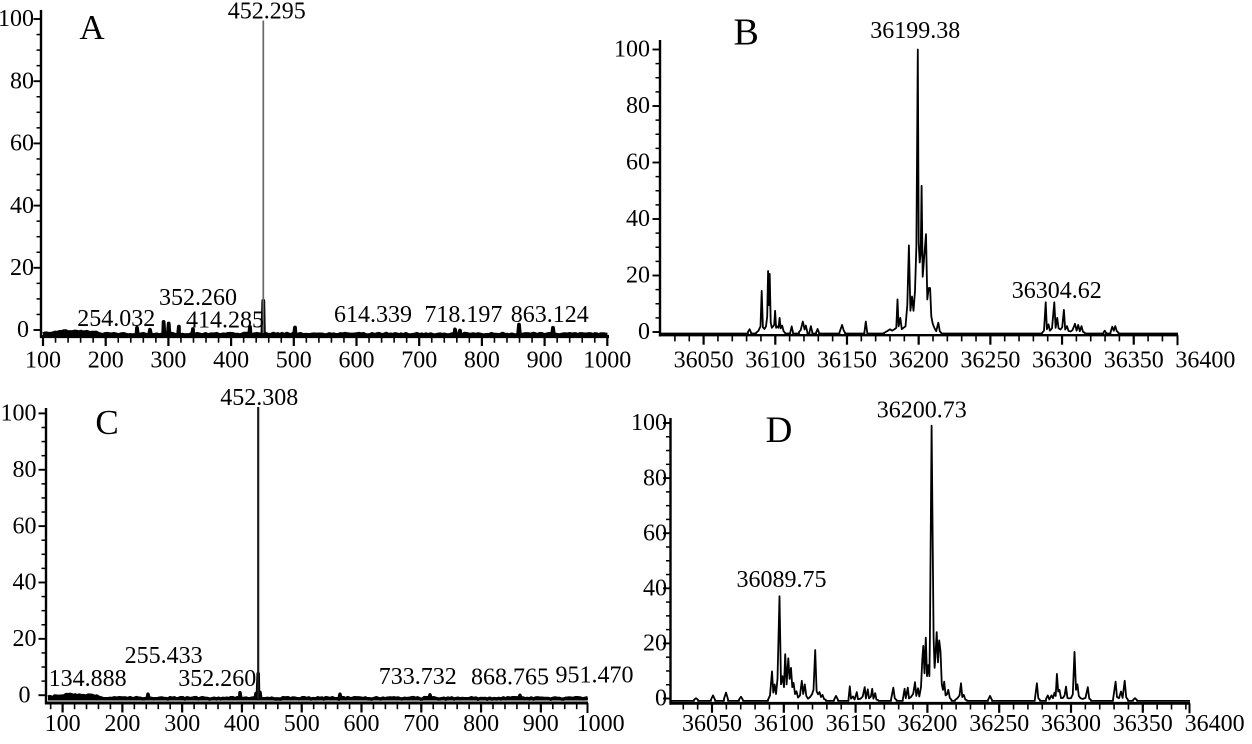 This screenshot has height=744, width=1252. What do you see at coordinates (550, 315) in the screenshot?
I see `svg-text: 863.124` at bounding box center [550, 315].